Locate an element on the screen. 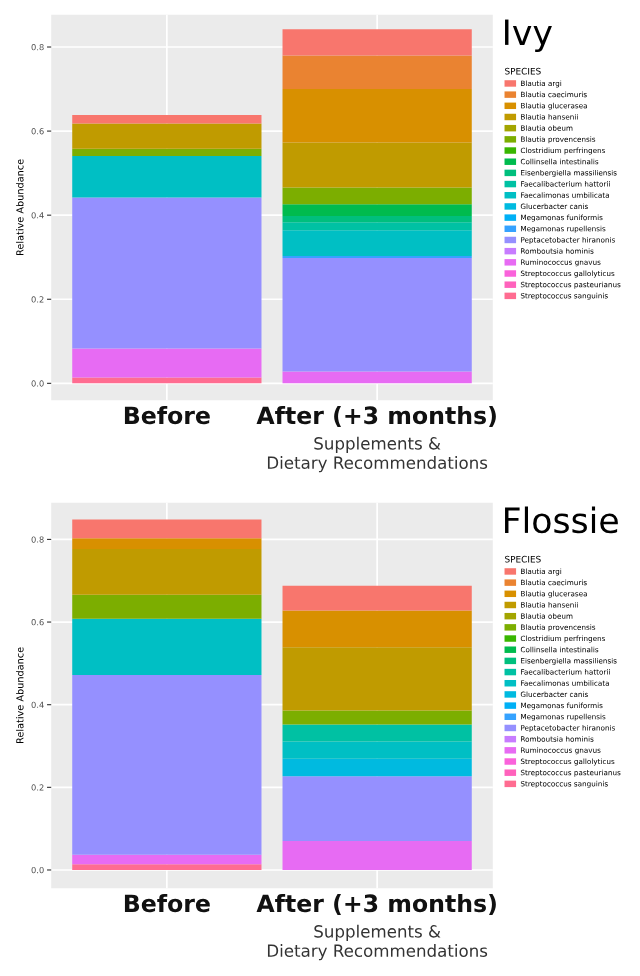 Image resolution: width=640 pixels, height=976 pixels. chart-title: Ivy is located at coordinates (528, 36).